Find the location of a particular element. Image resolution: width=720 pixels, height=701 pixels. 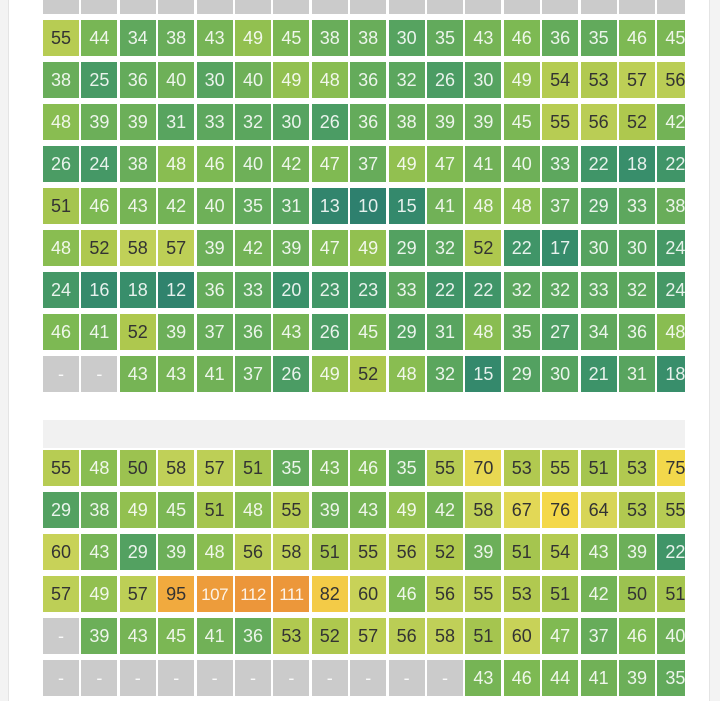

heatmap-cell: 31 is located at coordinates (445, 332).